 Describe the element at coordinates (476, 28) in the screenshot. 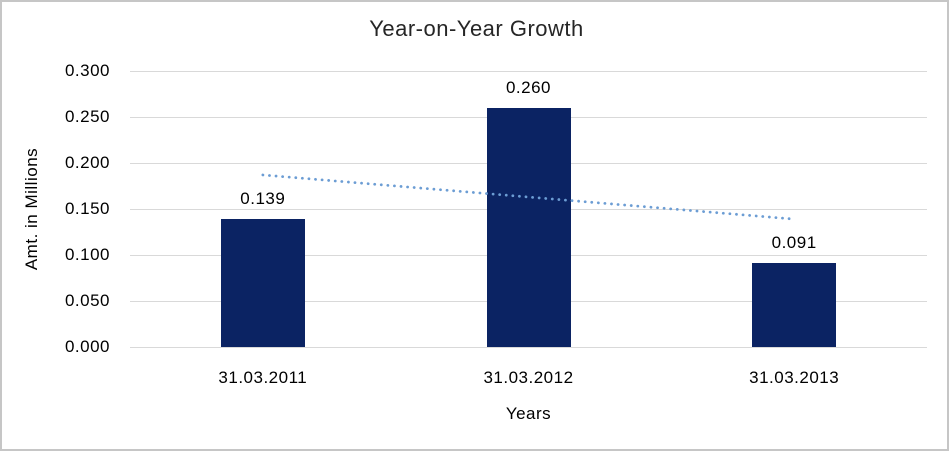

I see `chart-title: Year-on-Year Growth` at that location.